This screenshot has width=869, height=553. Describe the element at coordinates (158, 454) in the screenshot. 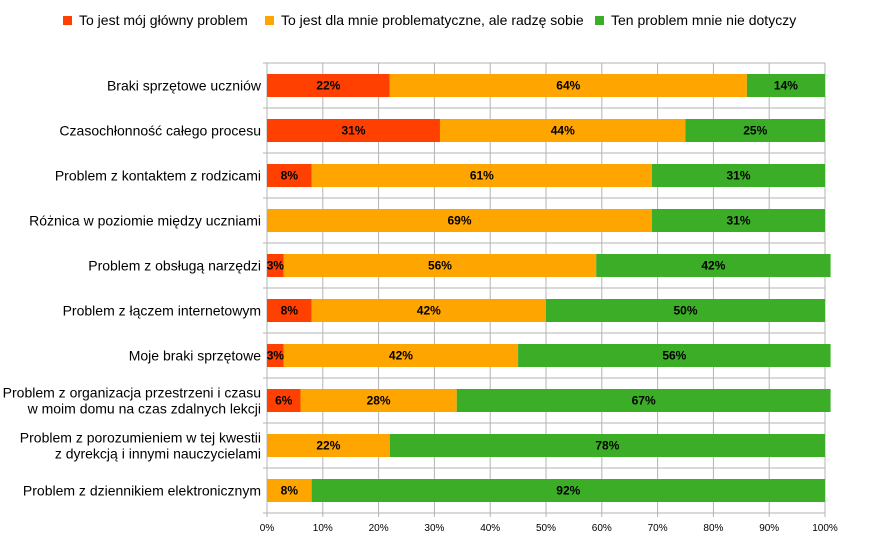

I see `category-label: z dyrekcją i innymi nauczycielami` at that location.